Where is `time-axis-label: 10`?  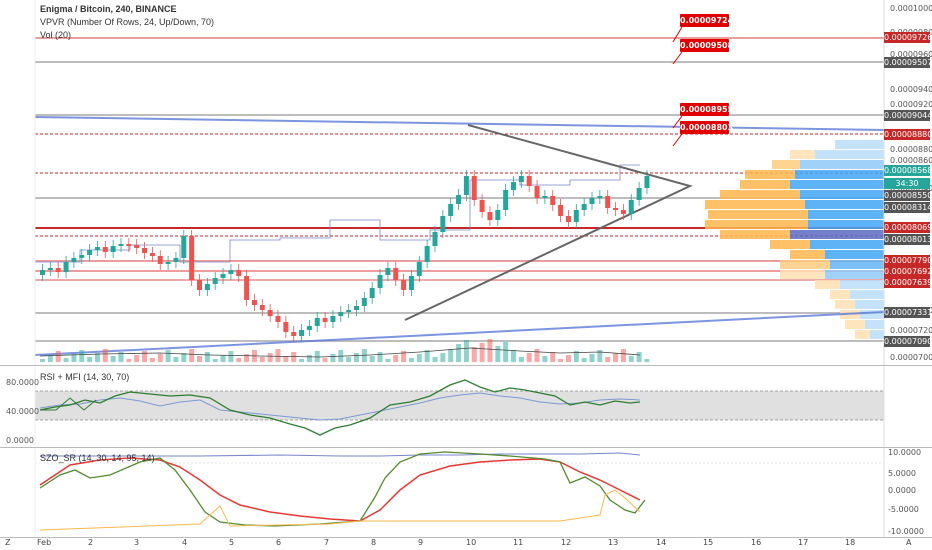
time-axis-label: 10 is located at coordinates (471, 542).